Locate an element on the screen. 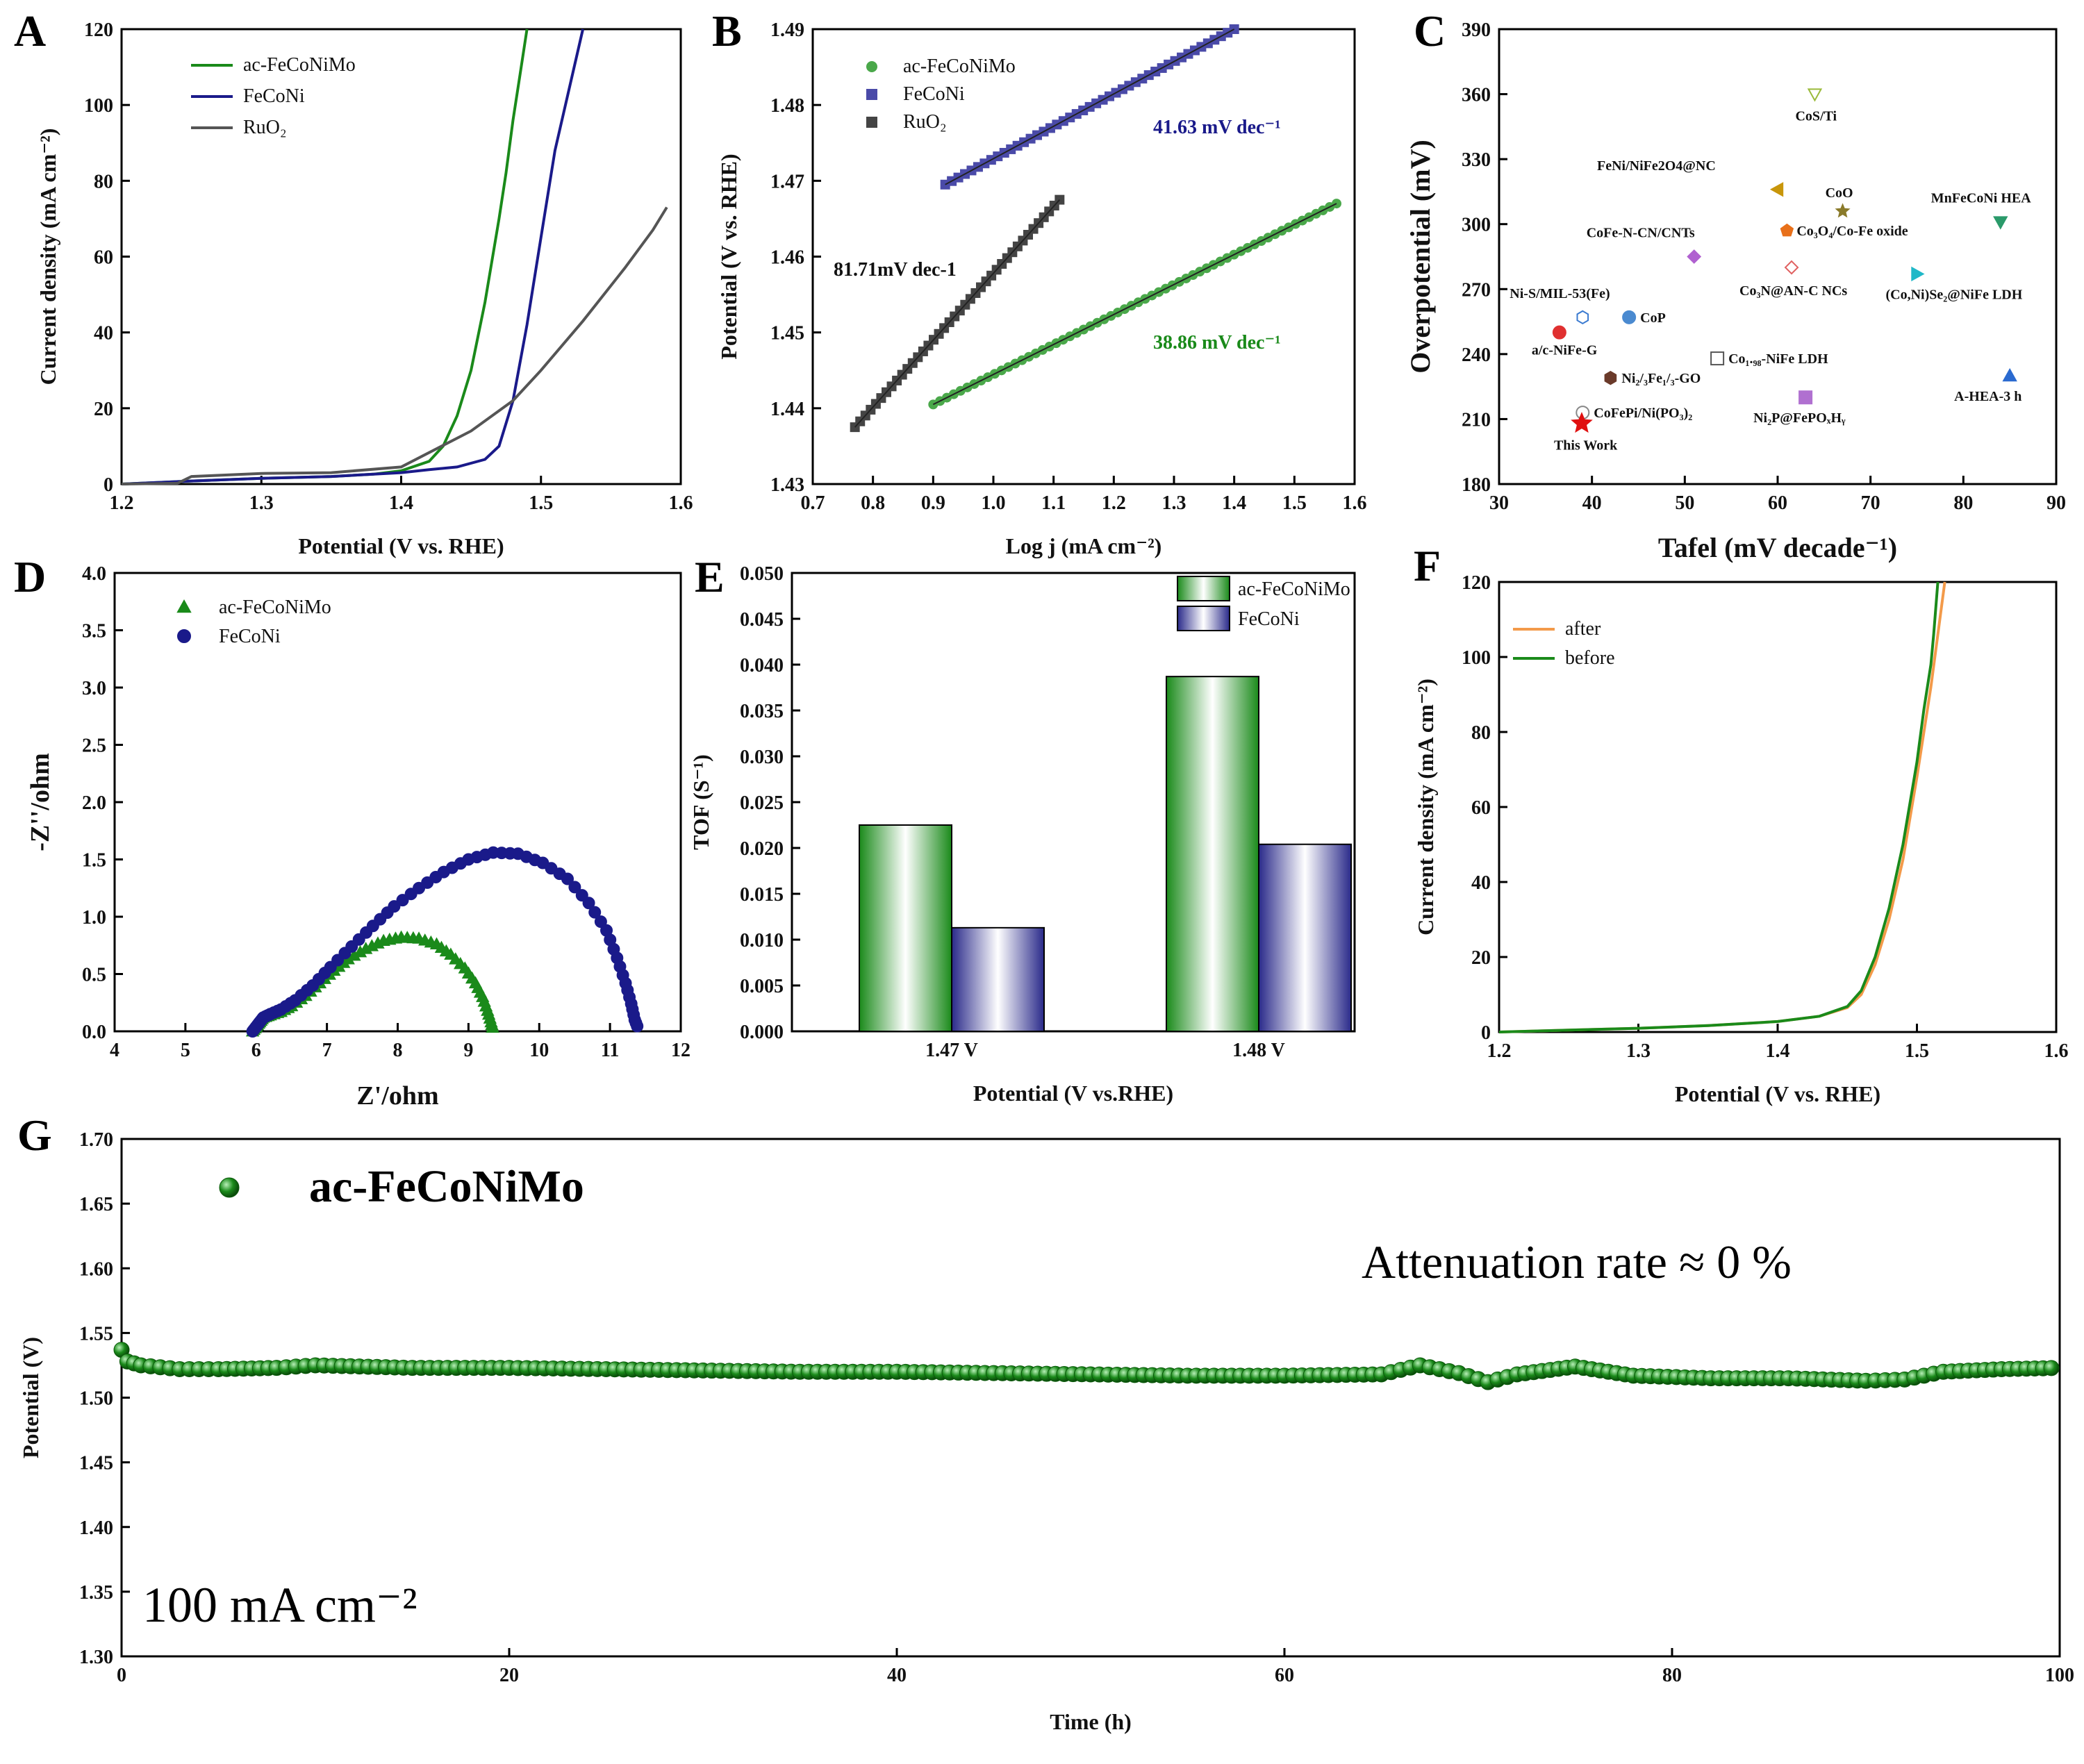 Image resolution: width=2084 pixels, height=1764 pixels. a-y-tick-label: 0 is located at coordinates (108, 485).